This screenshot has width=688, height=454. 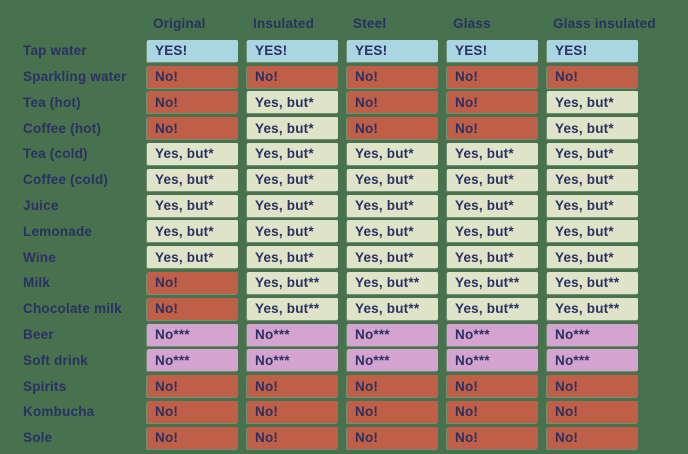 I want to click on cell-tea-cold-glass: Yes, but*, so click(x=492, y=153).